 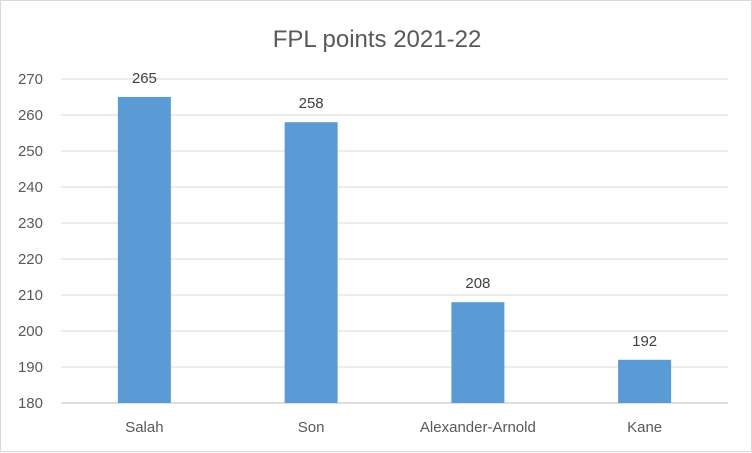 What do you see at coordinates (377, 39) in the screenshot?
I see `chart-title: FPL points 2021-22` at bounding box center [377, 39].